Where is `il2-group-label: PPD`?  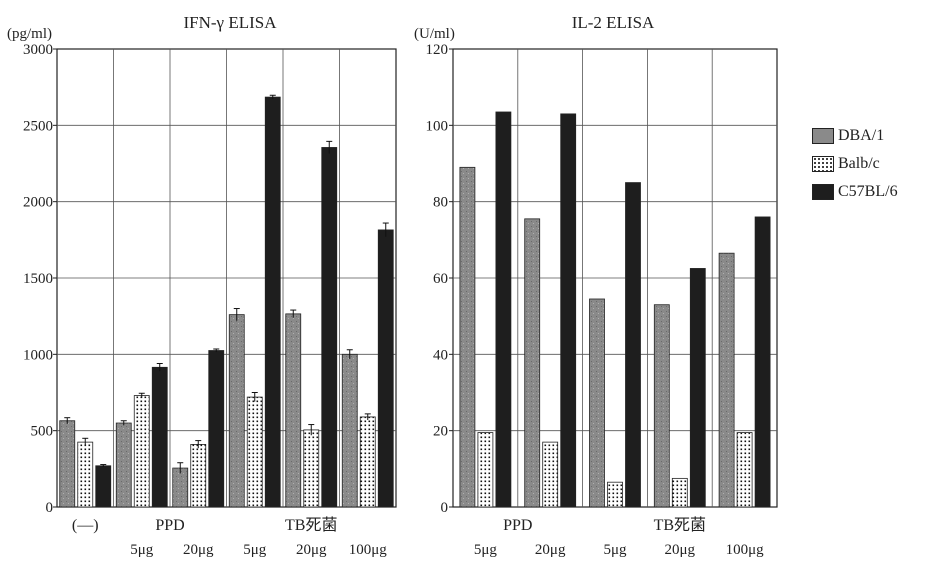 il2-group-label: PPD is located at coordinates (517, 525).